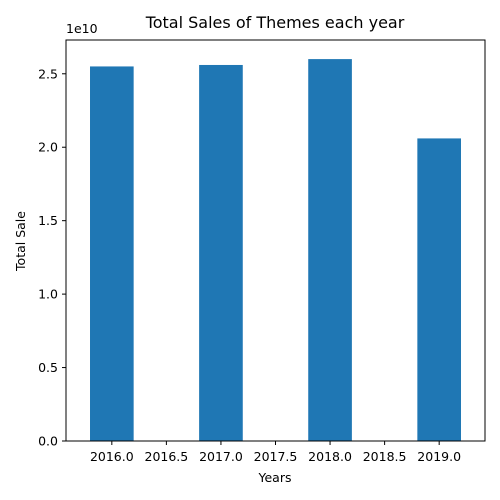  Describe the element at coordinates (330, 250) in the screenshot. I see `bar-2018` at that location.